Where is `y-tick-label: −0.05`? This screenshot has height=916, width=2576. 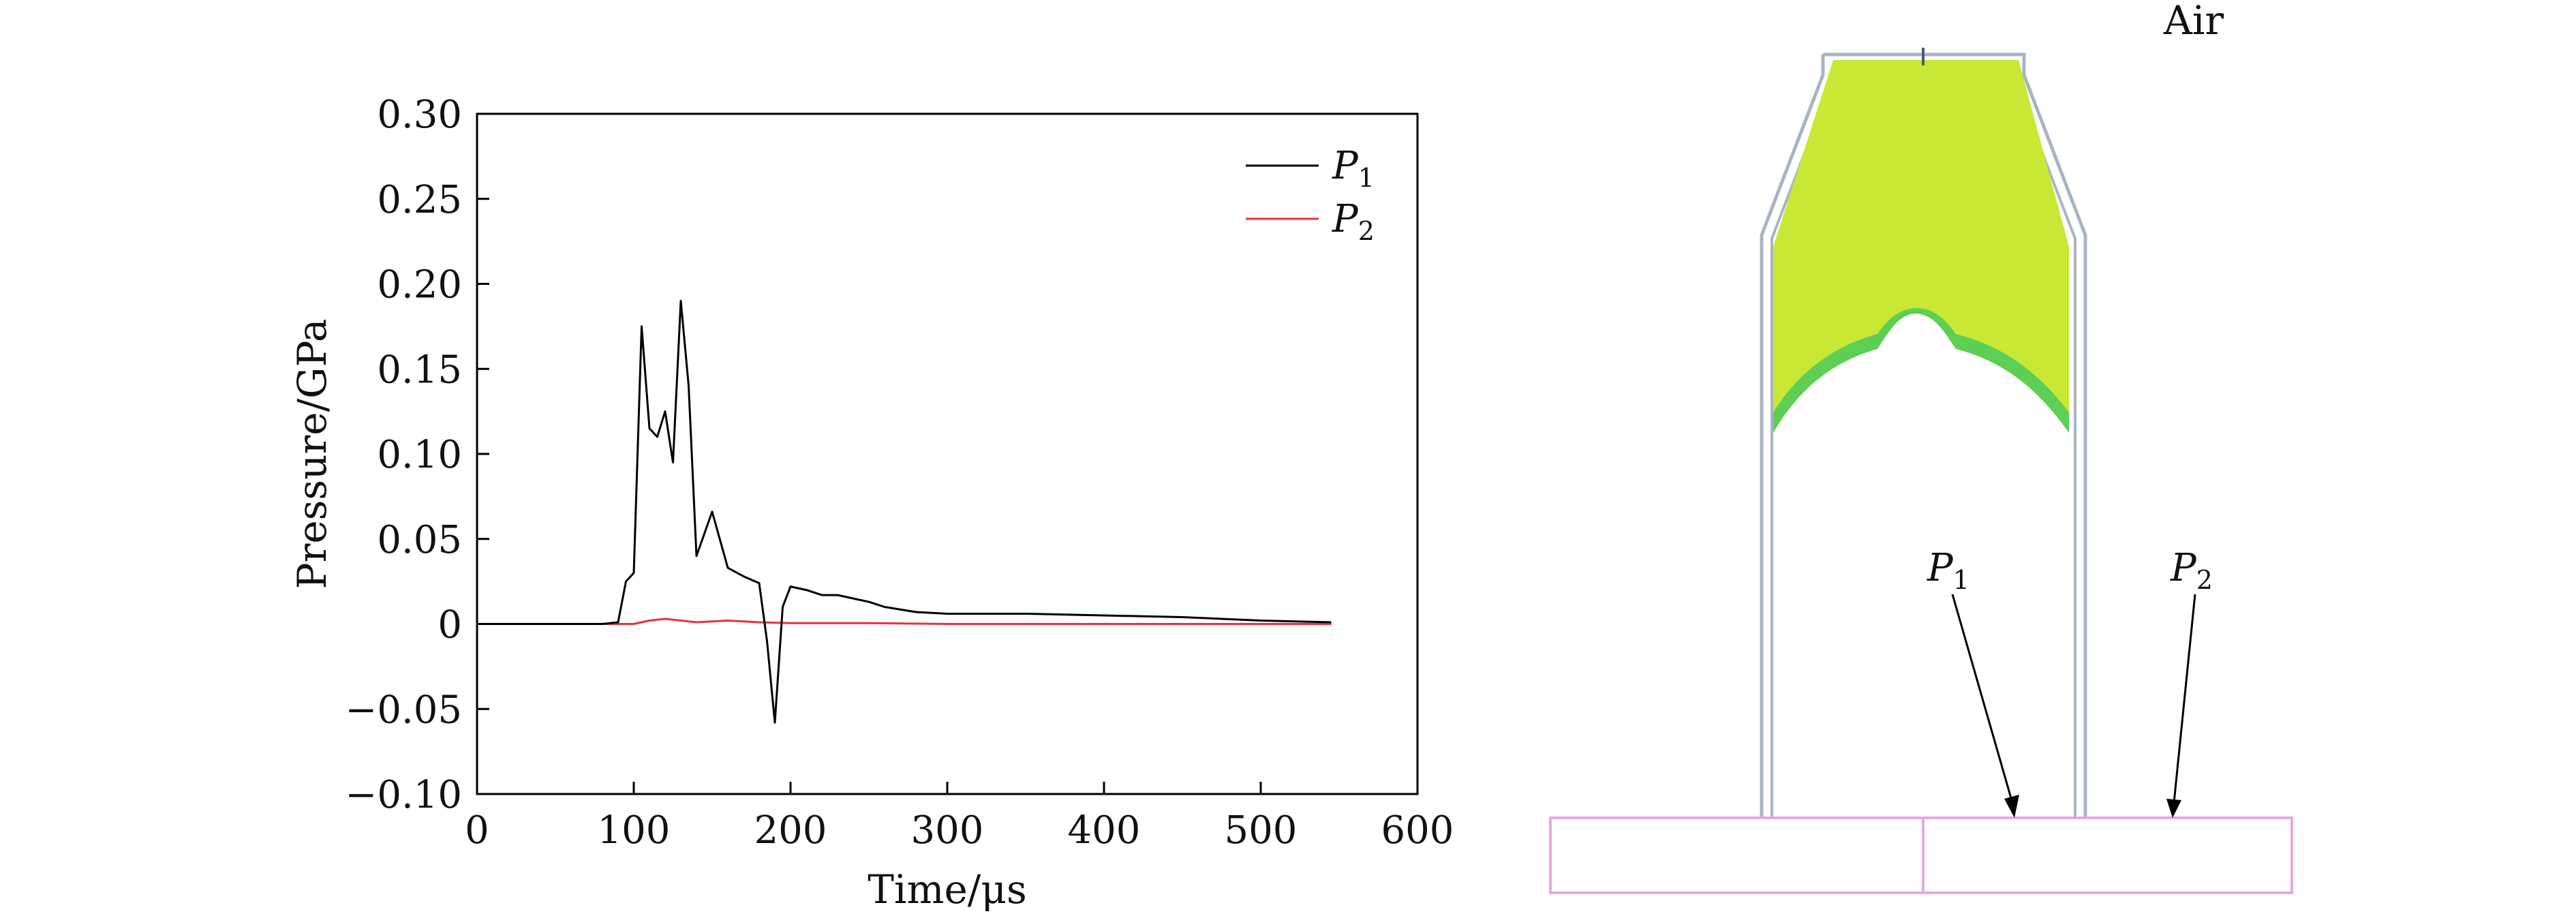
y-tick-label: −0.05 is located at coordinates (403, 710).